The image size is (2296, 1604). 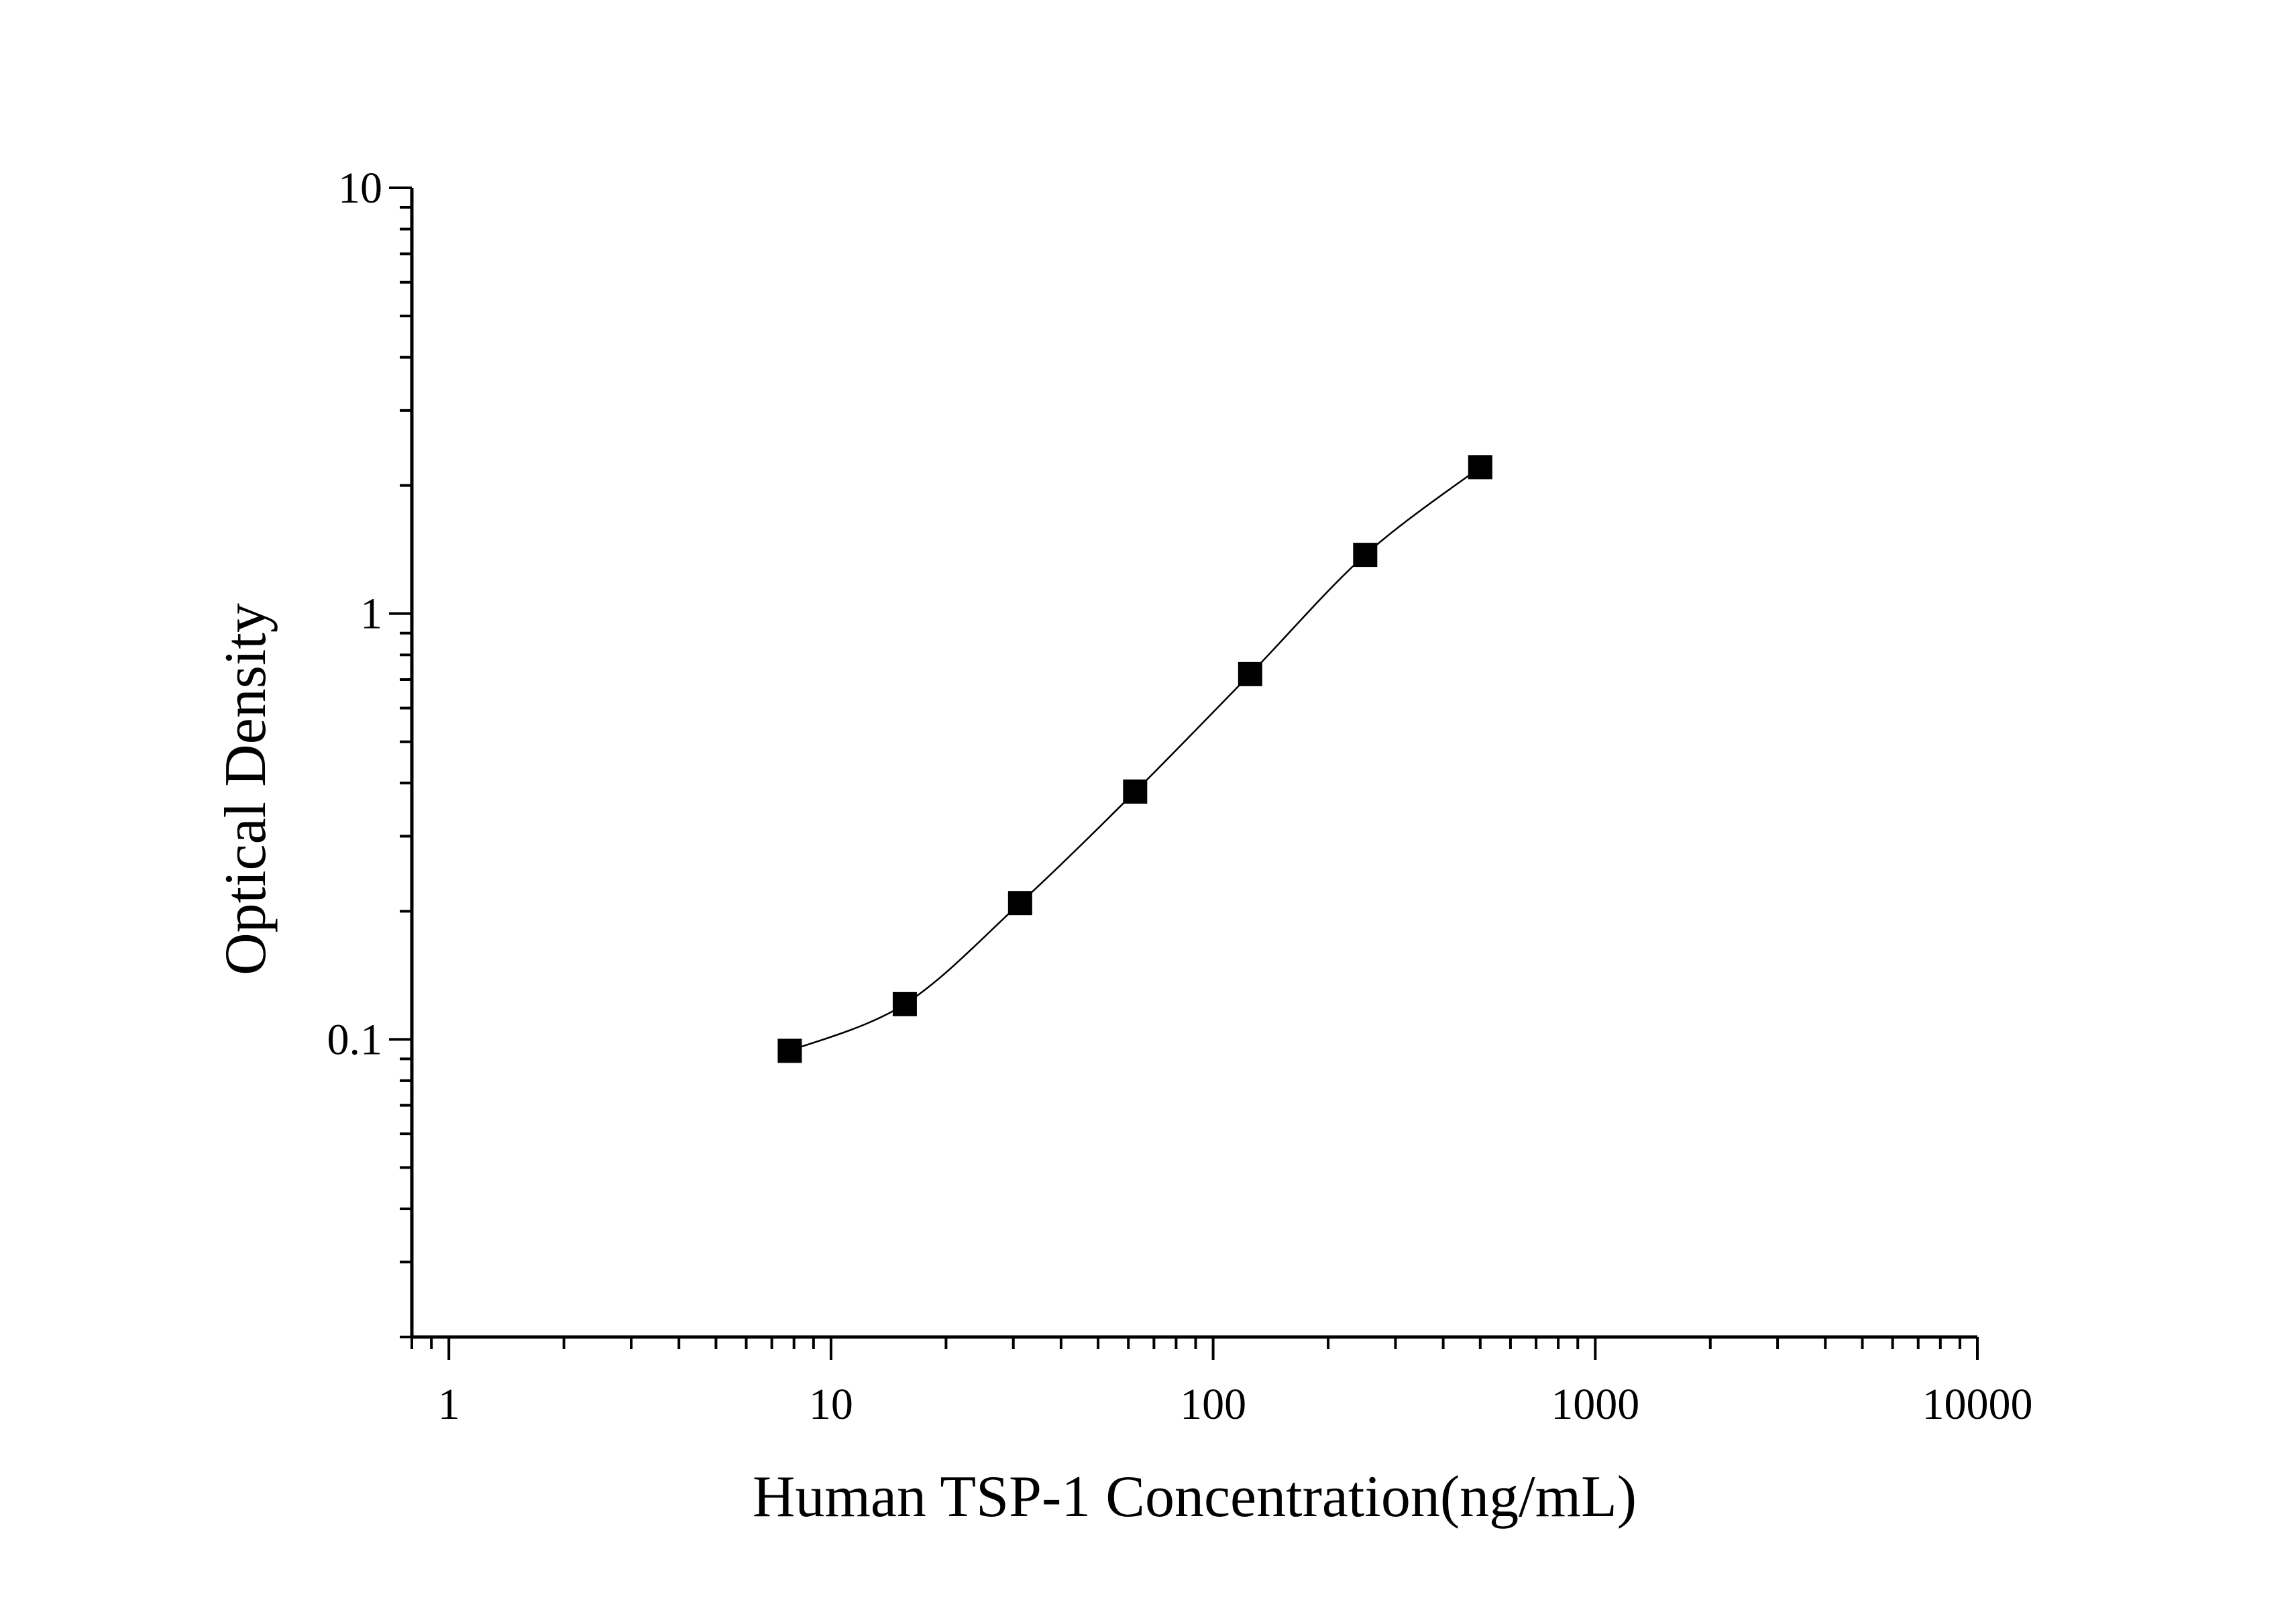 What do you see at coordinates (1134, 759) in the screenshot?
I see `plot-area` at bounding box center [1134, 759].